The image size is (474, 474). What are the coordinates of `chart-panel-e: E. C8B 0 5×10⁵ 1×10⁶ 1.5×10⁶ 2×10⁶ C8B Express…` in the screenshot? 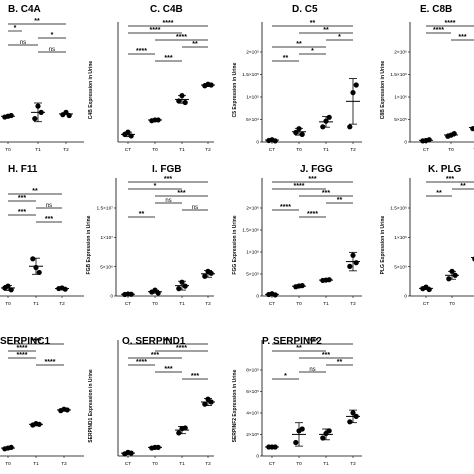 It's located at (427, 78).